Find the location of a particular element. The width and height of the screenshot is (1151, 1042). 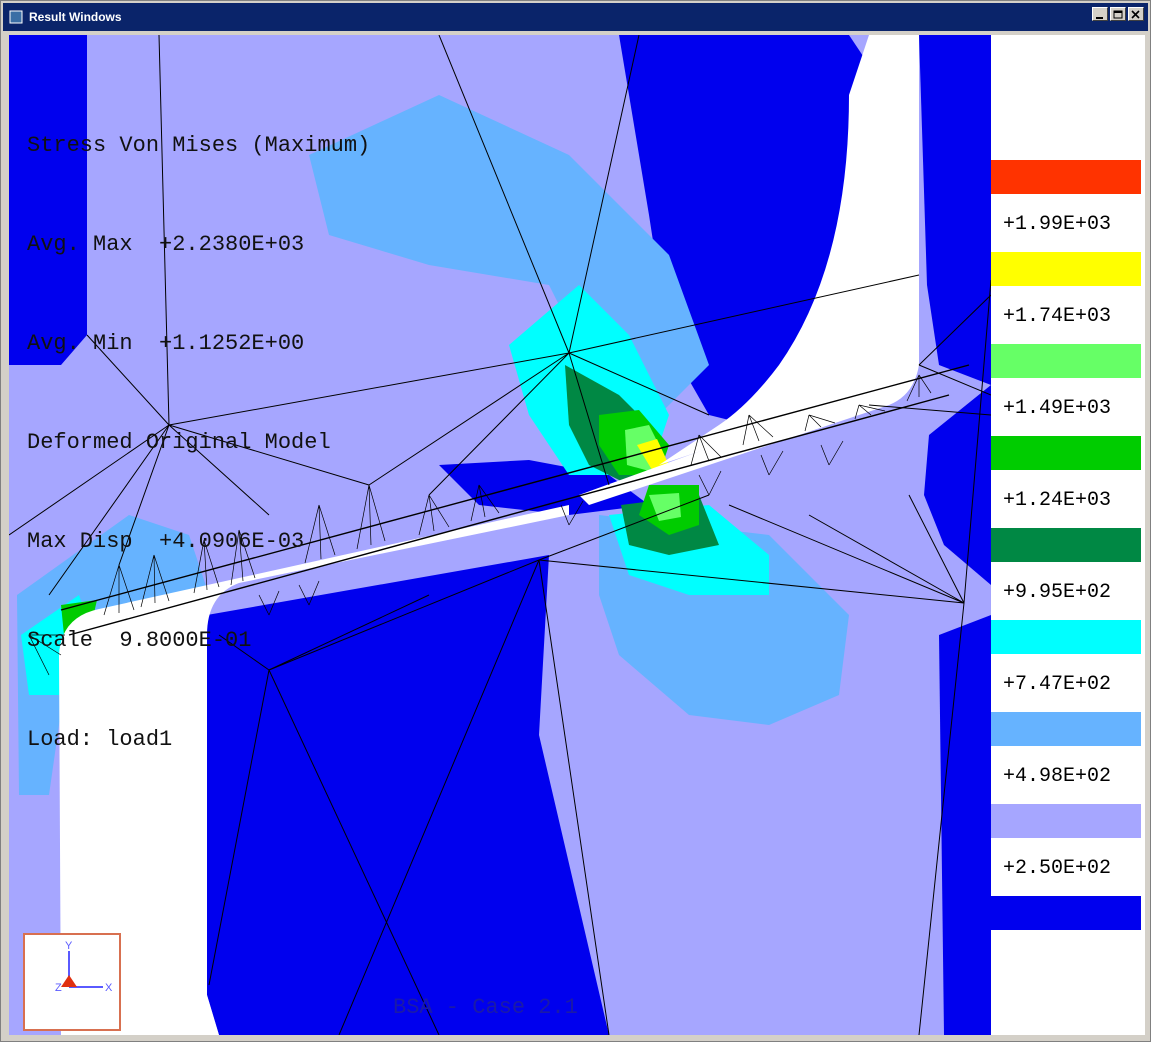

close-button is located at coordinates (1136, 14).